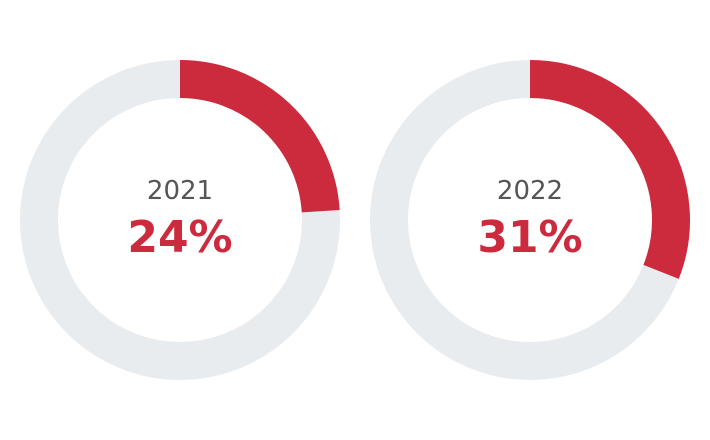 This screenshot has width=710, height=440. Describe the element at coordinates (180, 191) in the screenshot. I see `donut-year-label: 2021` at that location.